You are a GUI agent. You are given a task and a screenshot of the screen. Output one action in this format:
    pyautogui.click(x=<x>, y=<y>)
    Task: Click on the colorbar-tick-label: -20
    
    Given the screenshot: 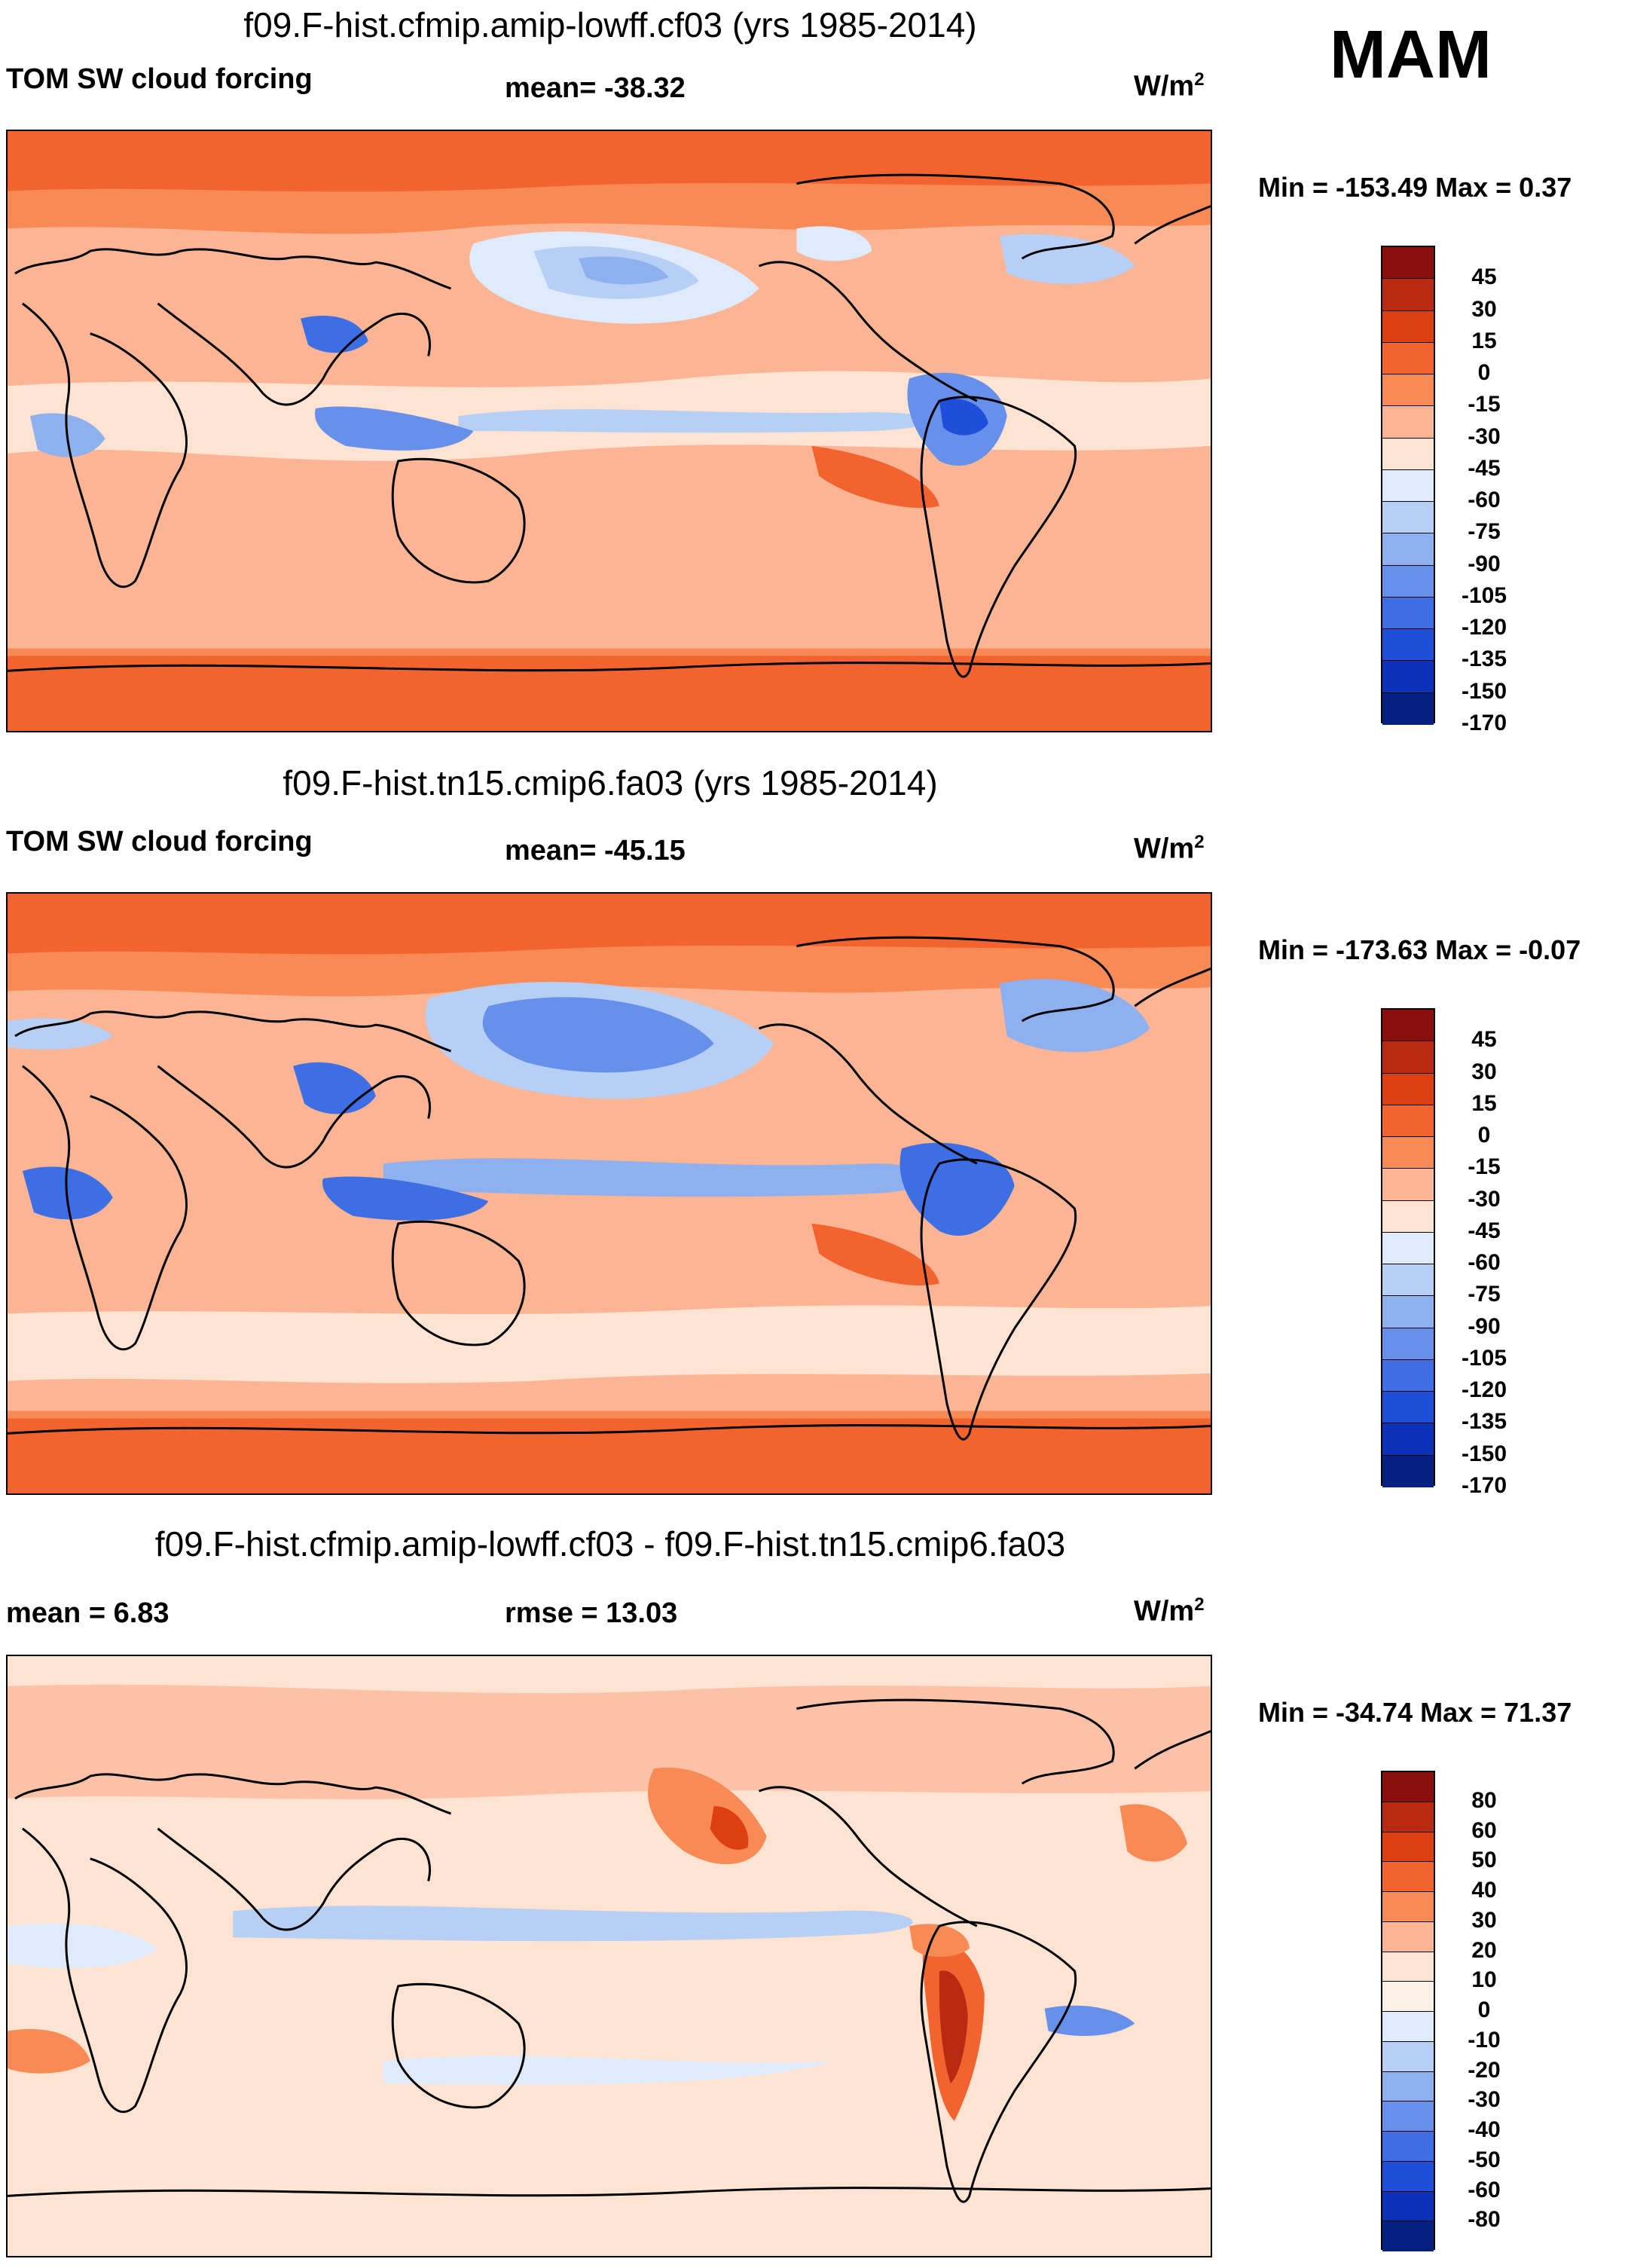 What is the action you would take?
    pyautogui.click(x=1484, y=2070)
    